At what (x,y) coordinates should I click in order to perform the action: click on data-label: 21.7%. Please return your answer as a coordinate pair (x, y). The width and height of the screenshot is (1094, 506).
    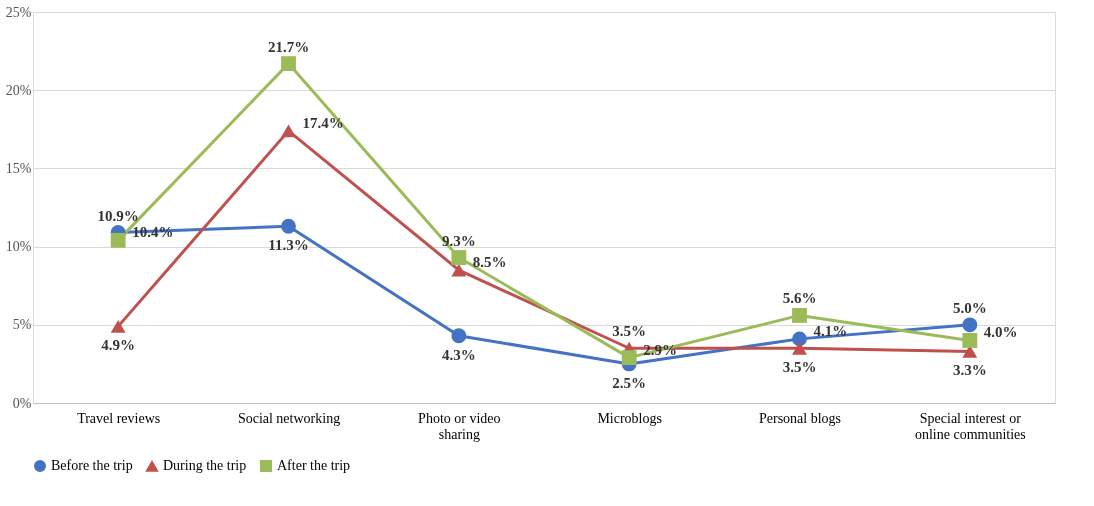
    Looking at the image, I should click on (288, 46).